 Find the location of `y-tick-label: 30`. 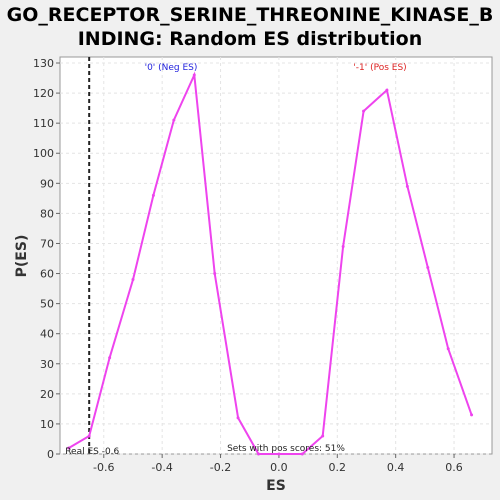

y-tick-label: 30 is located at coordinates (47, 364).